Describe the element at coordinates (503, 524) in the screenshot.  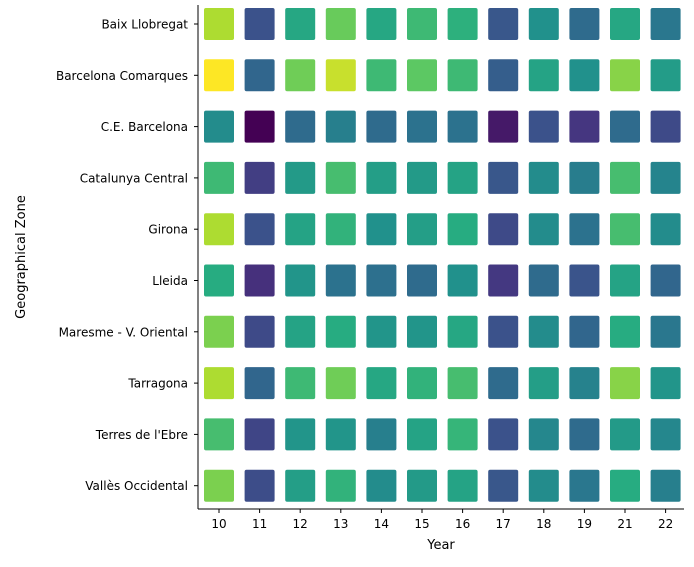
I see `x-tick-label: 17` at that location.